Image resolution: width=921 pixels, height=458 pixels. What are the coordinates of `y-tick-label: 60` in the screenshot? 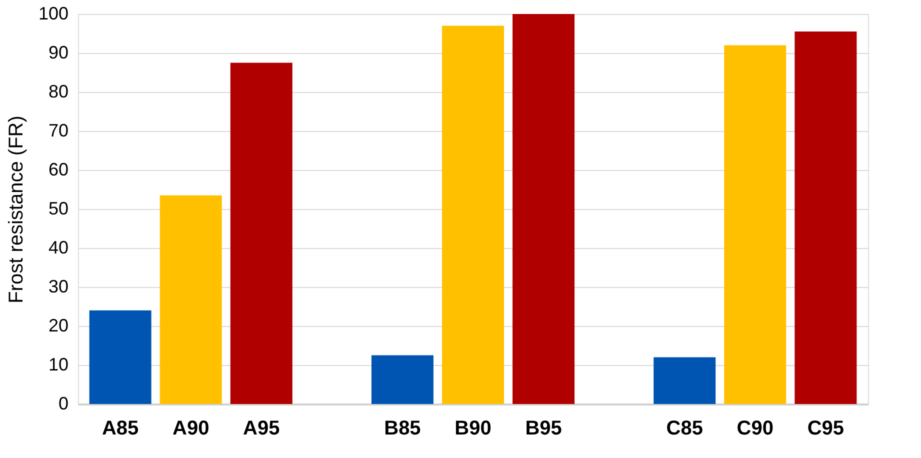 It's located at (58, 170).